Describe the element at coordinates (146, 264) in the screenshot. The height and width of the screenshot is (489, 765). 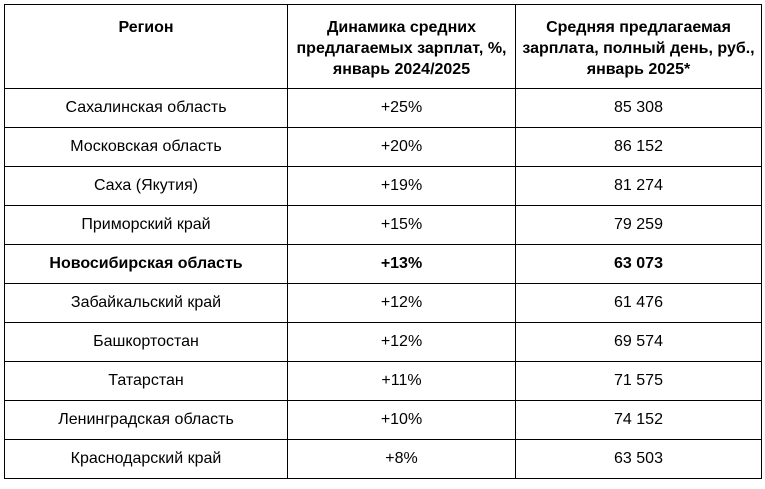
I see `cell-region: Новосибирская область` at that location.